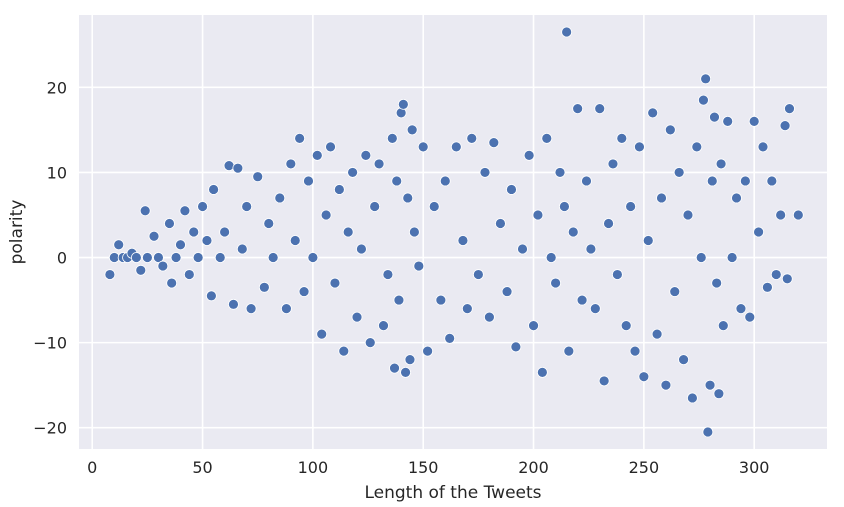 The height and width of the screenshot is (507, 844). I want to click on x-tick-labels: 0 50 100 150 200 250 300, so click(428, 467).